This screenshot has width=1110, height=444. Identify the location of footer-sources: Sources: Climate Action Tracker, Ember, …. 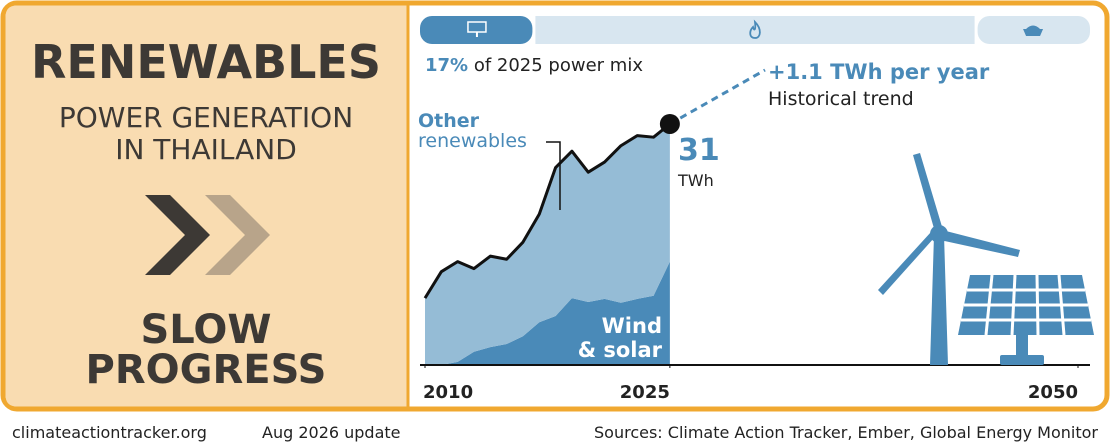
(846, 432).